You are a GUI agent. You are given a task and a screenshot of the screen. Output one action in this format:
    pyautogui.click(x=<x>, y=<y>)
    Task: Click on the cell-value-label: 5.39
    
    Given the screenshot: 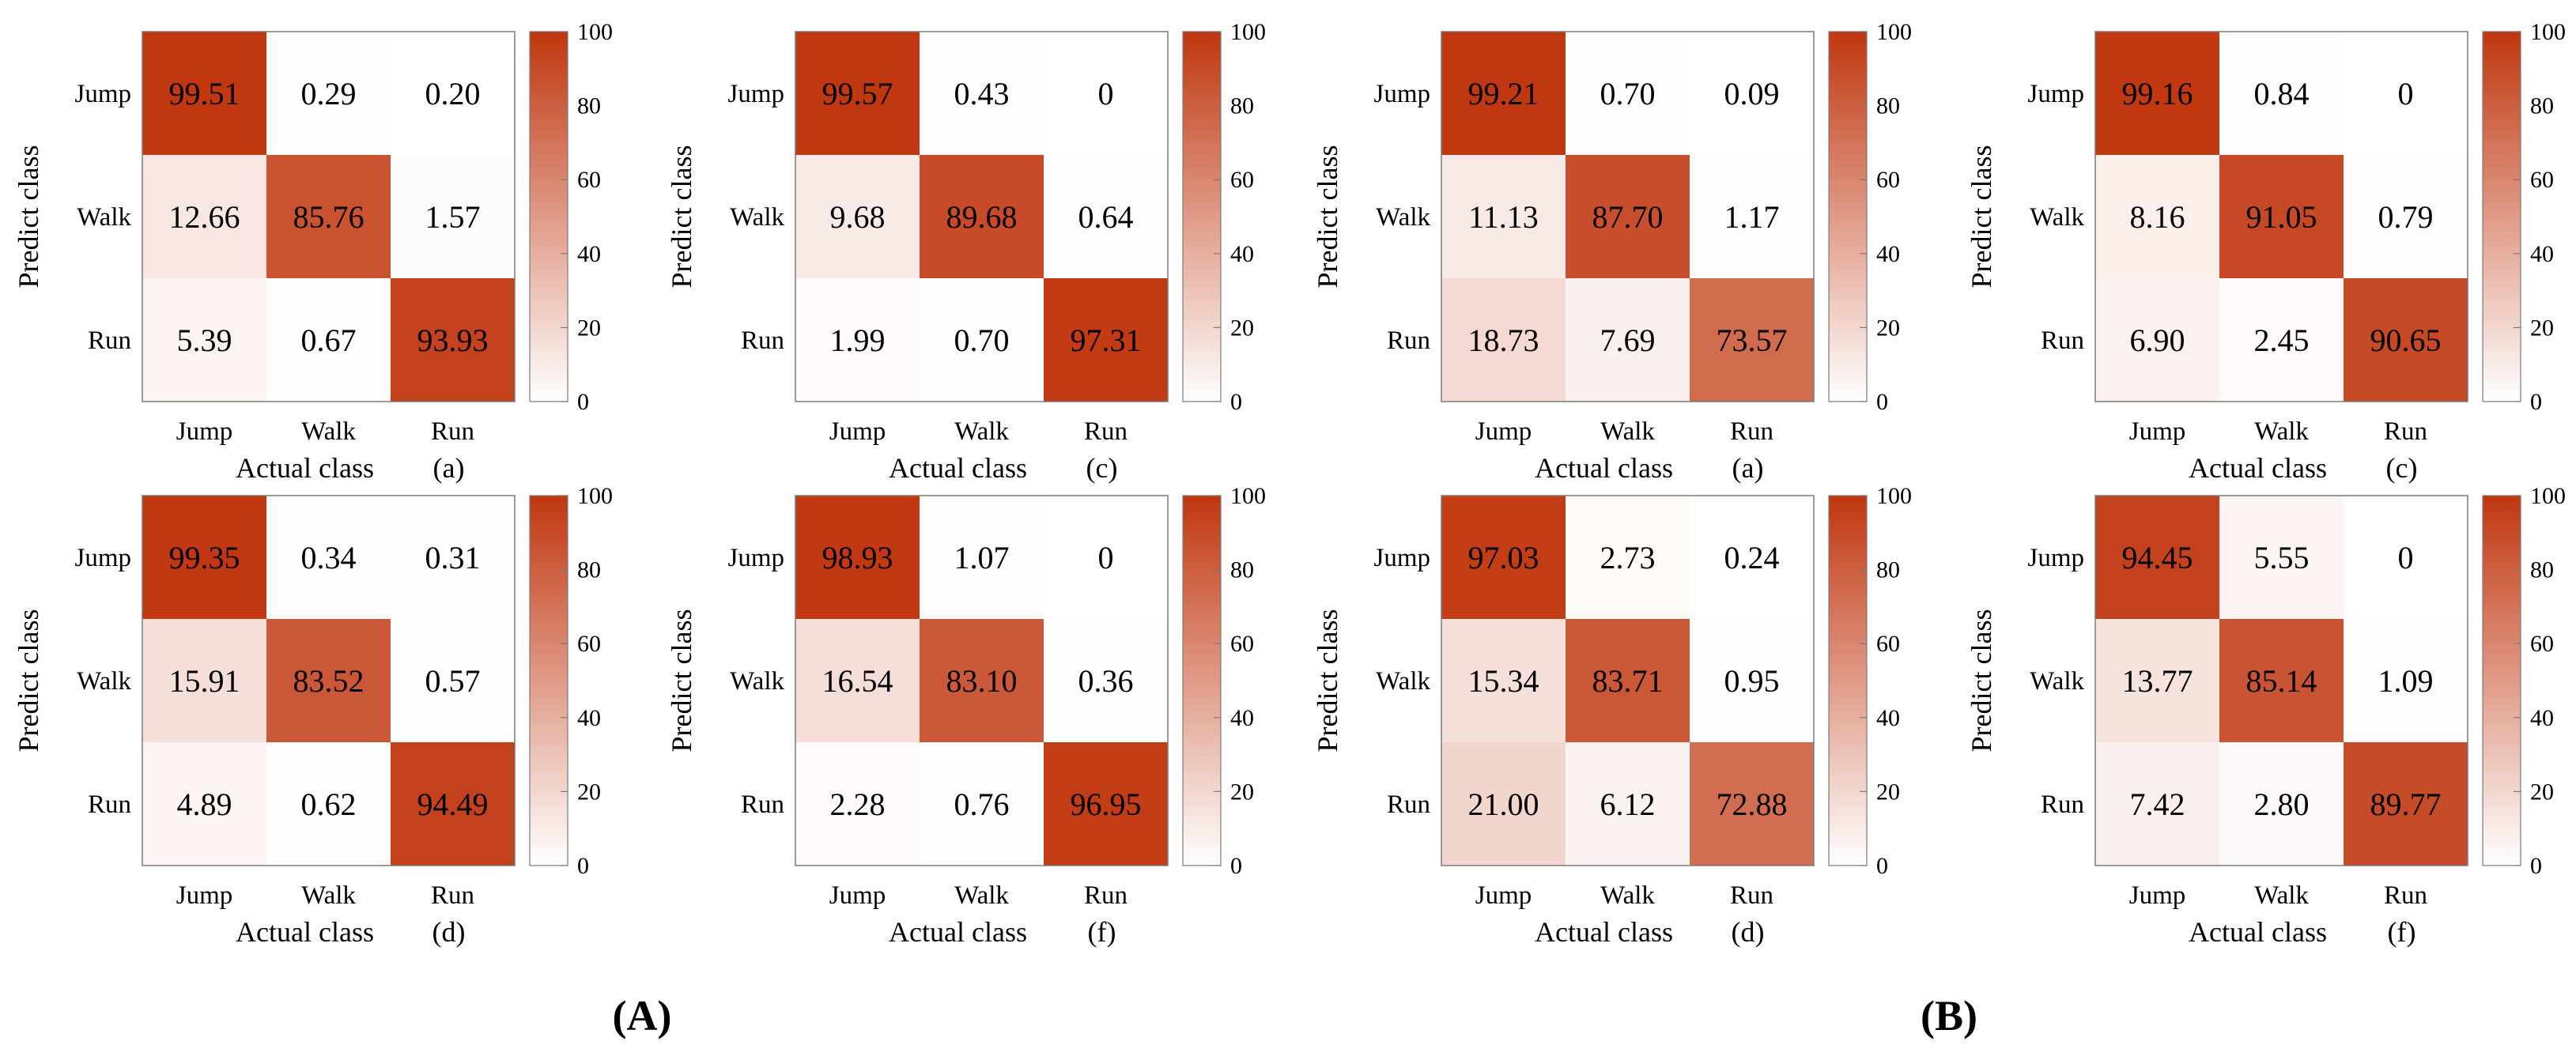 What is the action you would take?
    pyautogui.click(x=204, y=340)
    